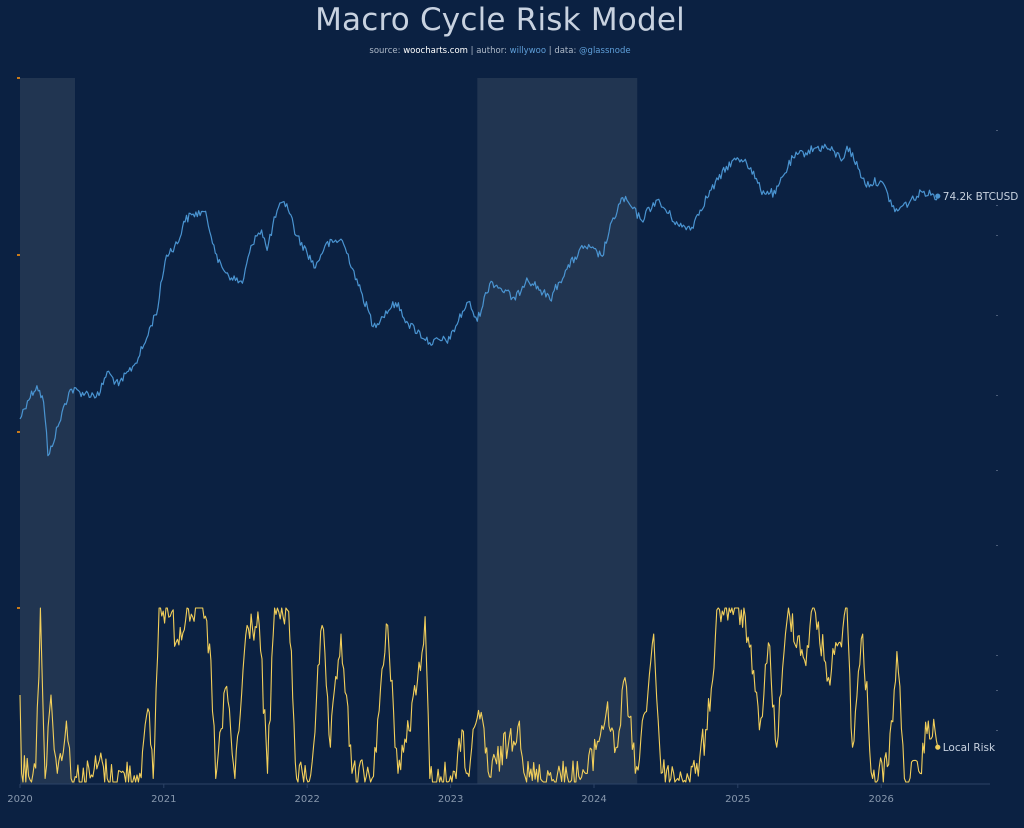 Image resolution: width=1024 pixels, height=828 pixels. I want to click on author-link: willywoo, so click(528, 51).